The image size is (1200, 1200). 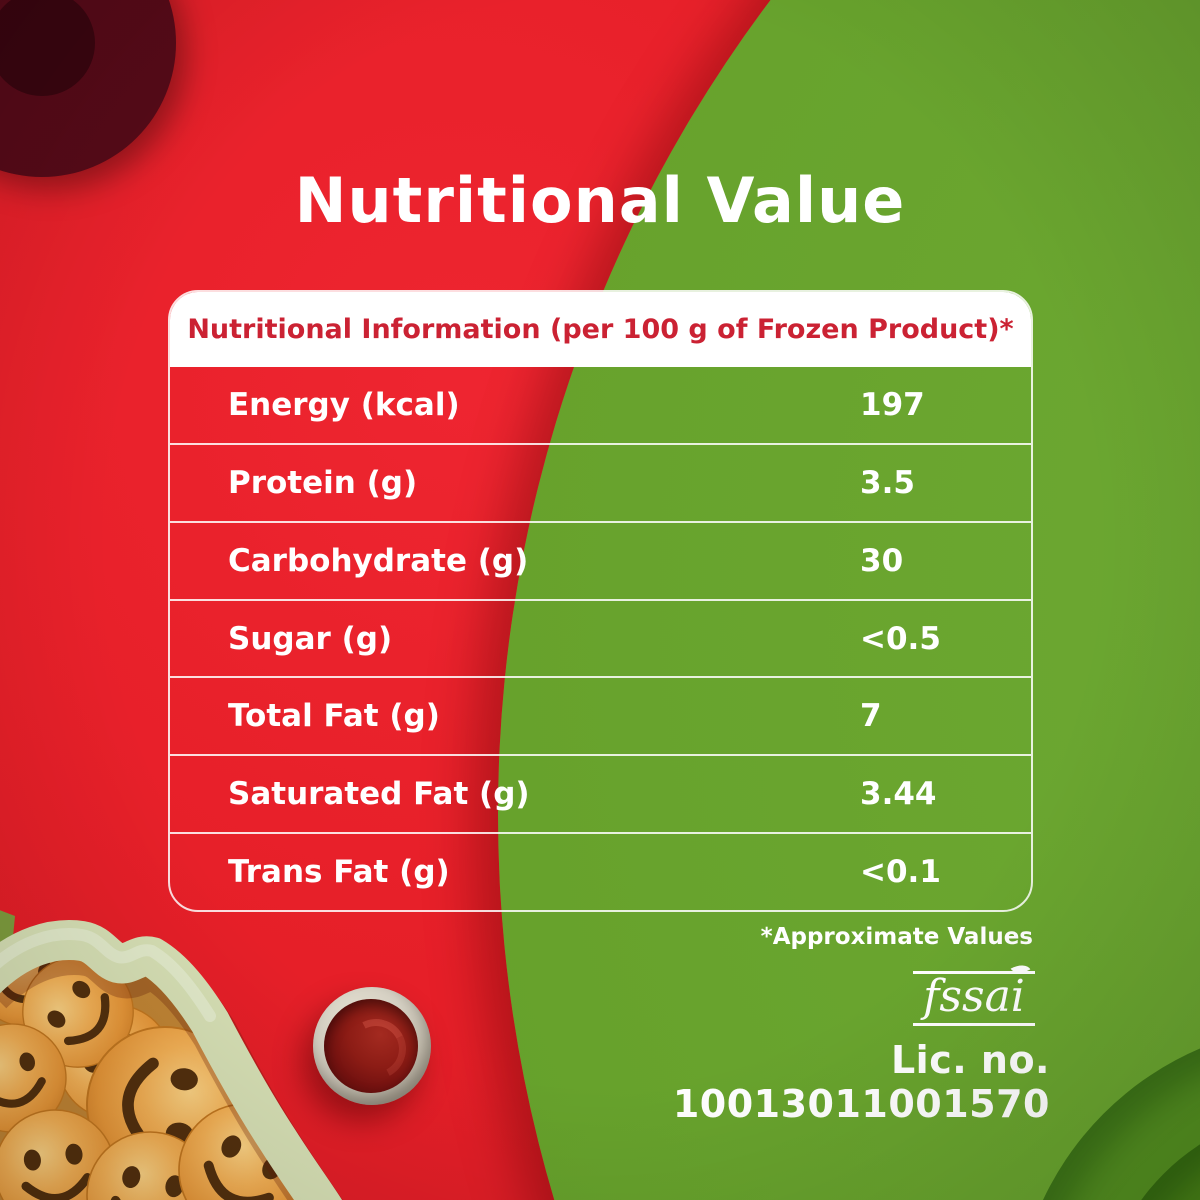 I want to click on row-value: <0.5, so click(x=900, y=638).